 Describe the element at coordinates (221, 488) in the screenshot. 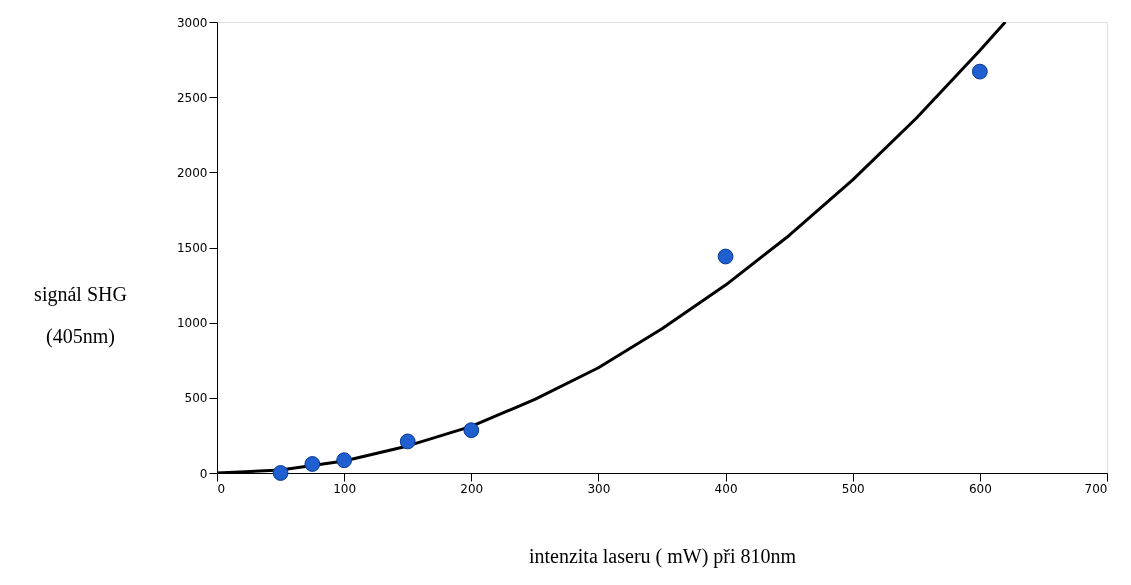

I see `x-tick-label: 0` at that location.